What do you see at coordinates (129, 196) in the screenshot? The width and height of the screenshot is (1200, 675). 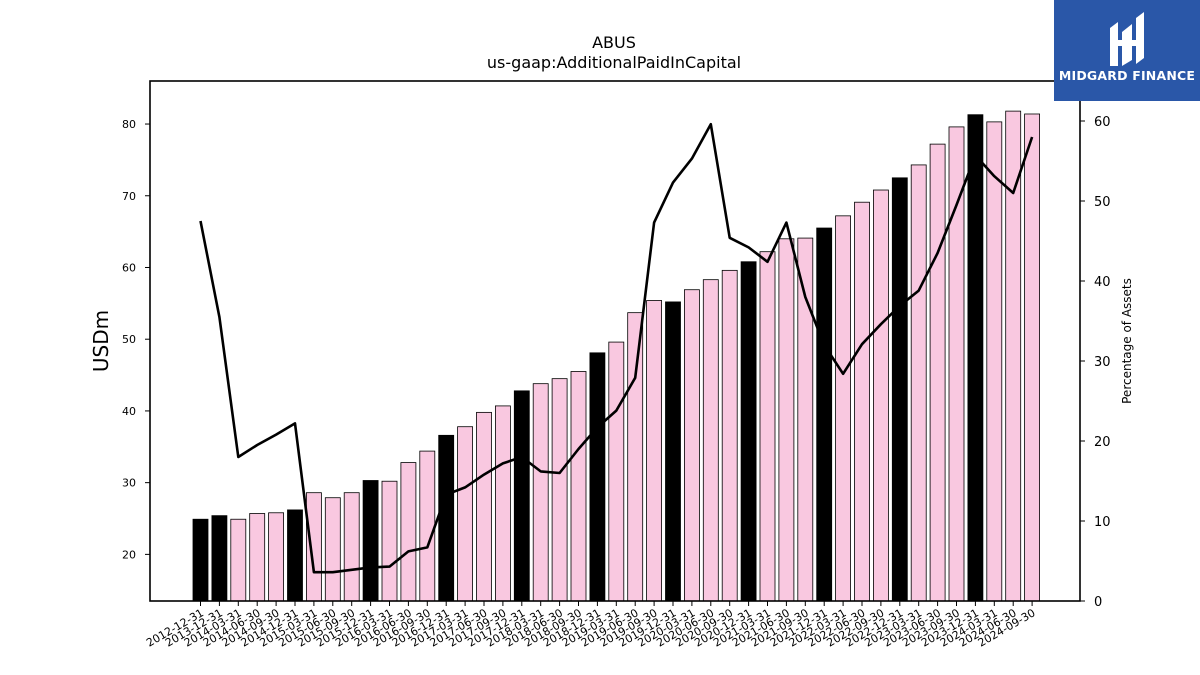 I see `y-tick-label-70: 70` at bounding box center [129, 196].